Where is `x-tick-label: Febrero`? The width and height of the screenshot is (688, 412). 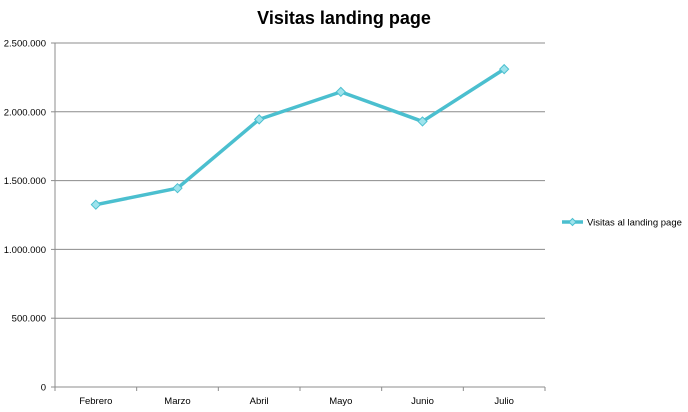
x-tick-label: Febrero is located at coordinates (95, 401).